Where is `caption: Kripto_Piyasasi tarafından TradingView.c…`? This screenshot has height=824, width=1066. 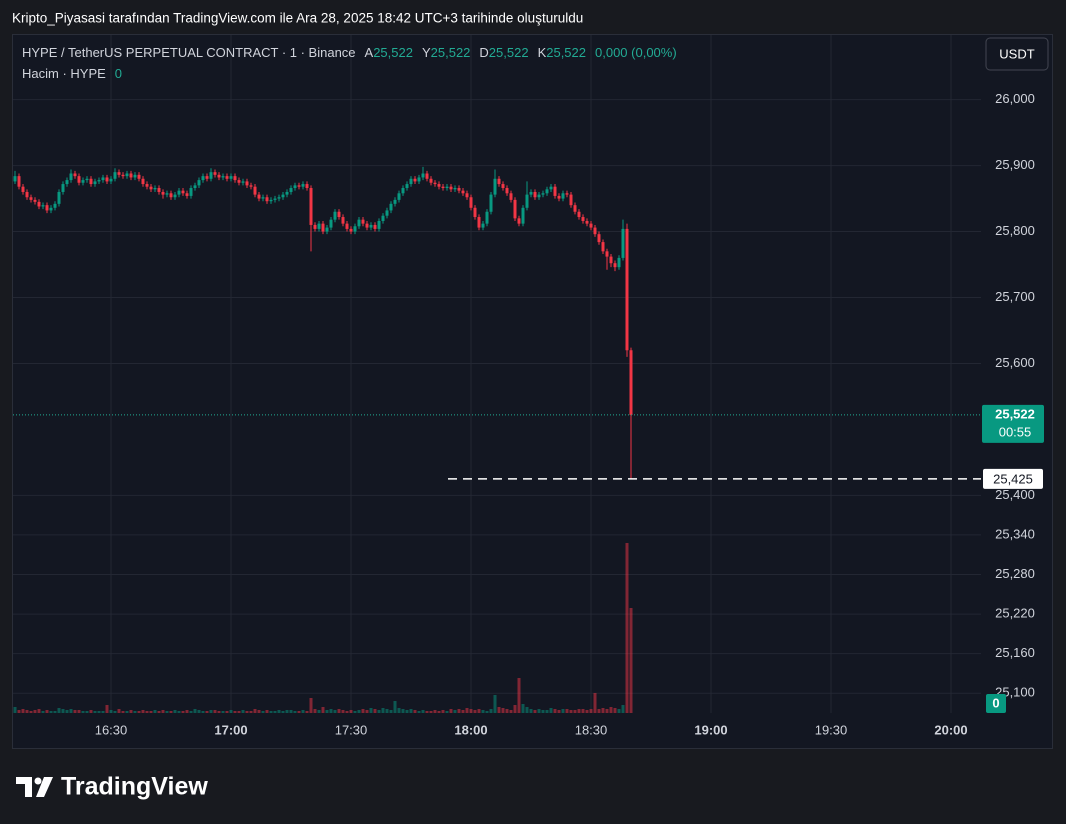 caption: Kripto_Piyasasi tarafından TradingView.c… is located at coordinates (297, 18).